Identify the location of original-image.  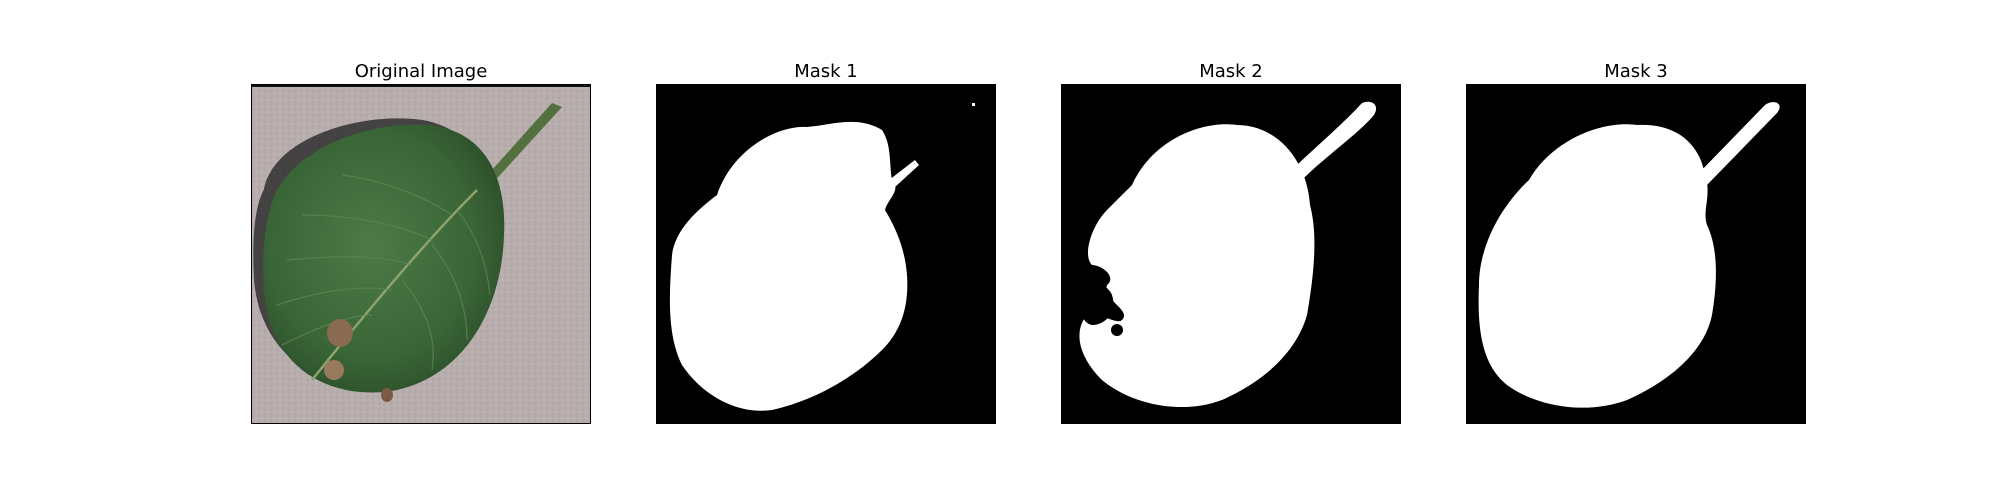
(421, 254).